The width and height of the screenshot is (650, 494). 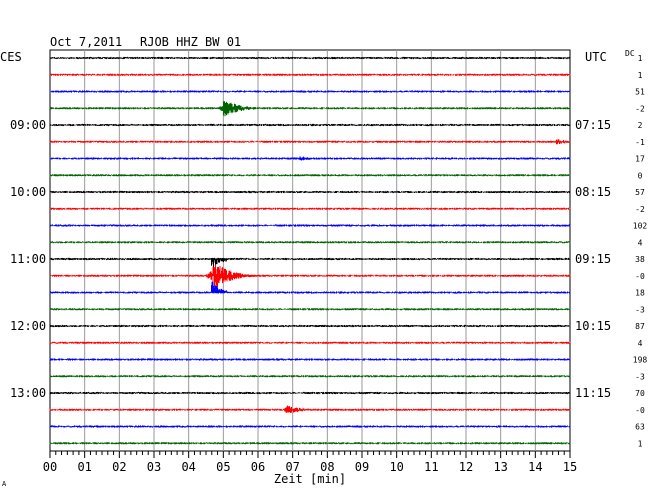 What do you see at coordinates (362, 467) in the screenshot?
I see `x-tick-label: 09` at bounding box center [362, 467].